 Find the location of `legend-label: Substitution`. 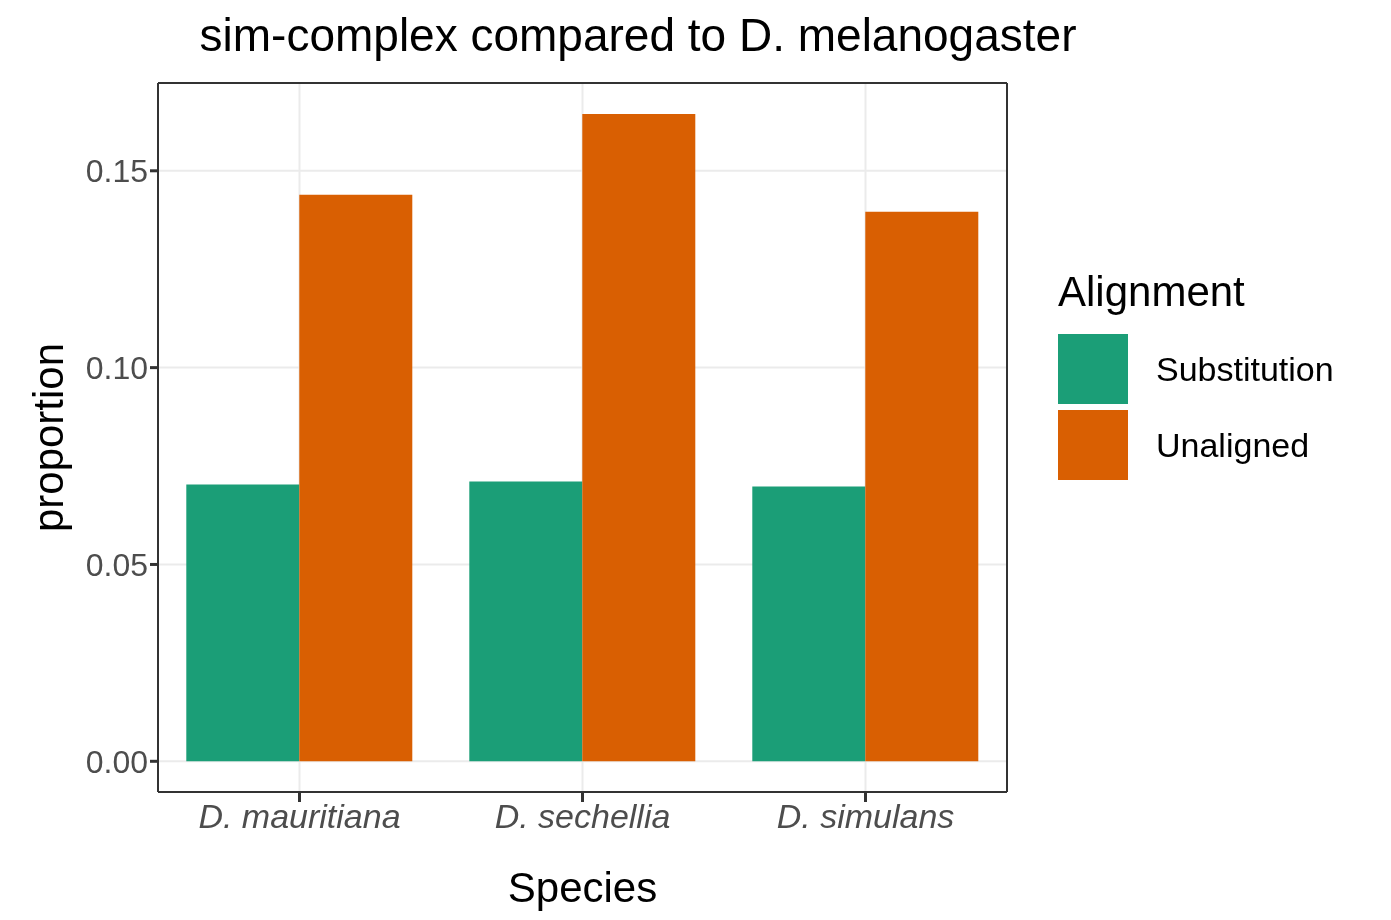

legend-label: Substitution is located at coordinates (1245, 369).